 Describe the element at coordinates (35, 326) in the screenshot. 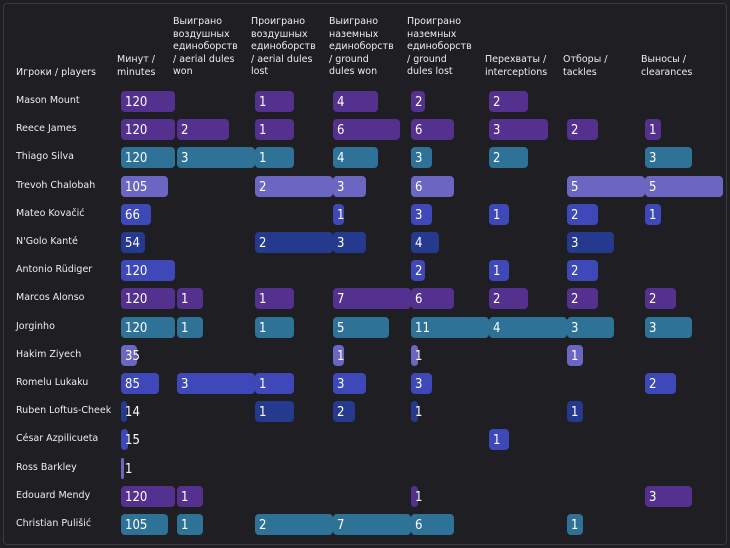

I see `player-name: Jorginho` at that location.